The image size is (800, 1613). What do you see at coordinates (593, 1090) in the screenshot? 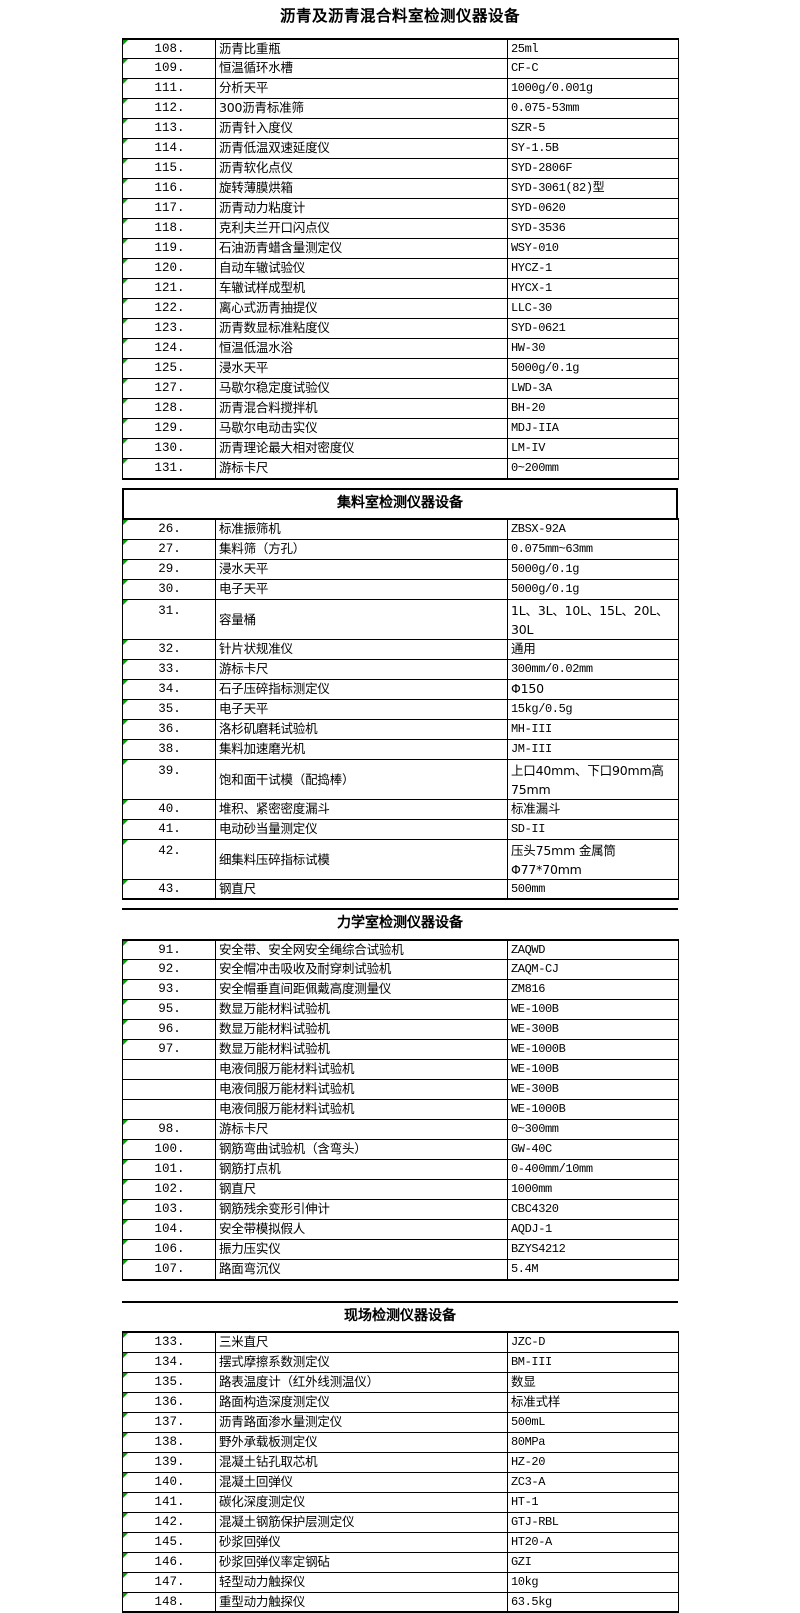
I see `equipment-spec-cell: WE-300B` at bounding box center [593, 1090].